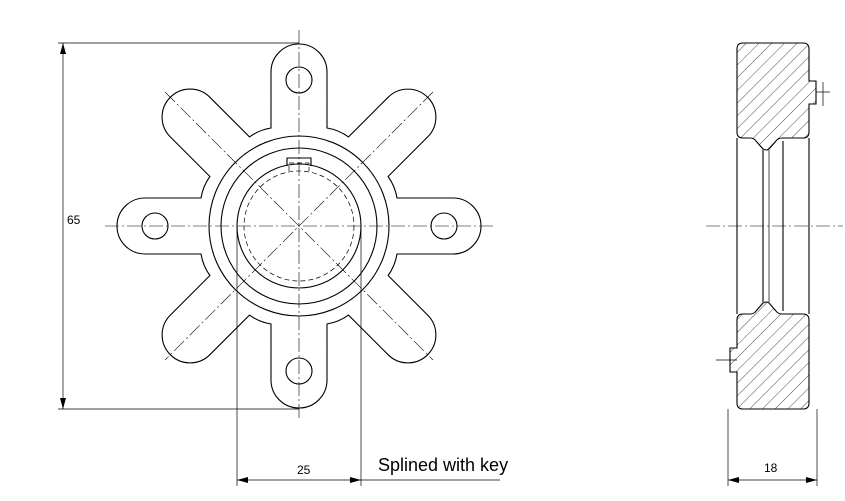 This screenshot has width=845, height=501. What do you see at coordinates (772, 447) in the screenshot?
I see `dimension-thickness: 18` at bounding box center [772, 447].